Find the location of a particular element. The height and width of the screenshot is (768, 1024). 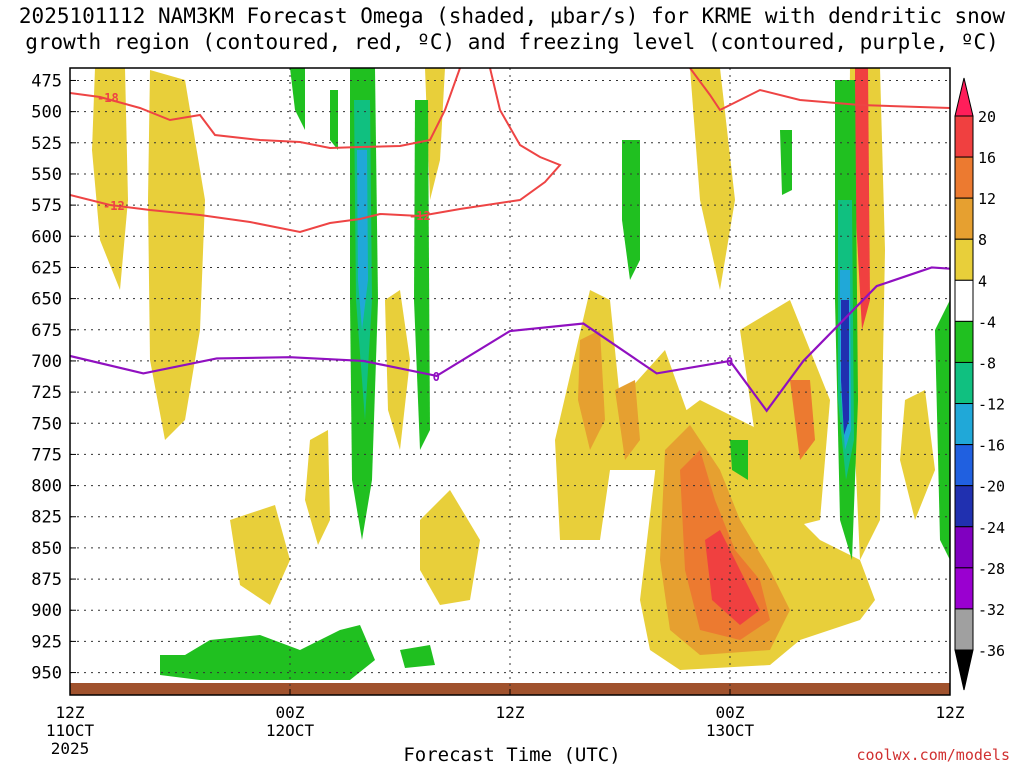

source-credit: coolwx.com/models is located at coordinates (933, 755).